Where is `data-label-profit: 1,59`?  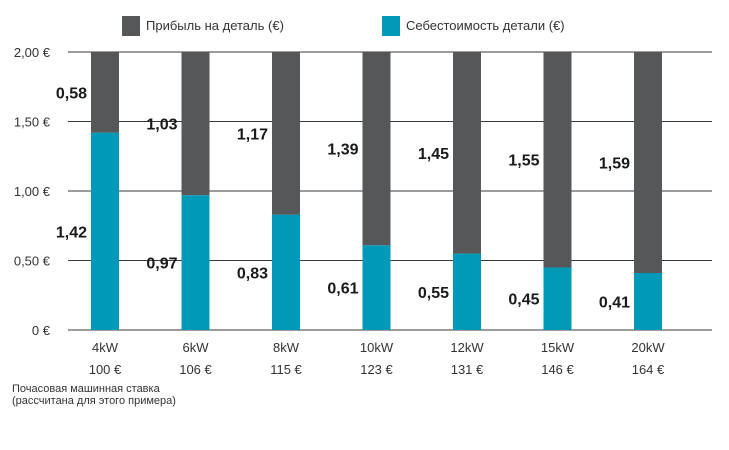 data-label-profit: 1,59 is located at coordinates (614, 164).